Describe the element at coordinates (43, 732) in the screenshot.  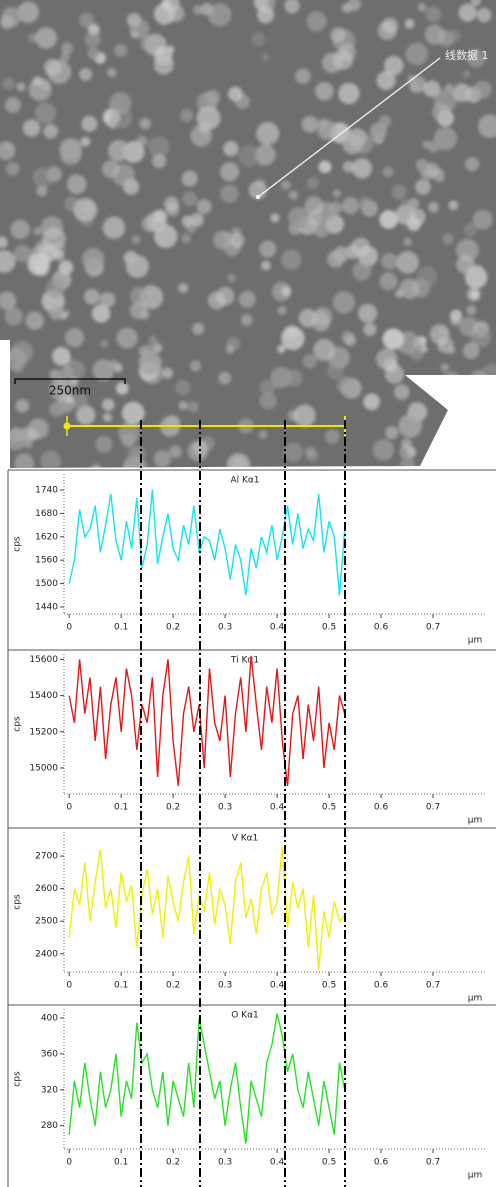
I see `y-tick-label: 15200` at that location.